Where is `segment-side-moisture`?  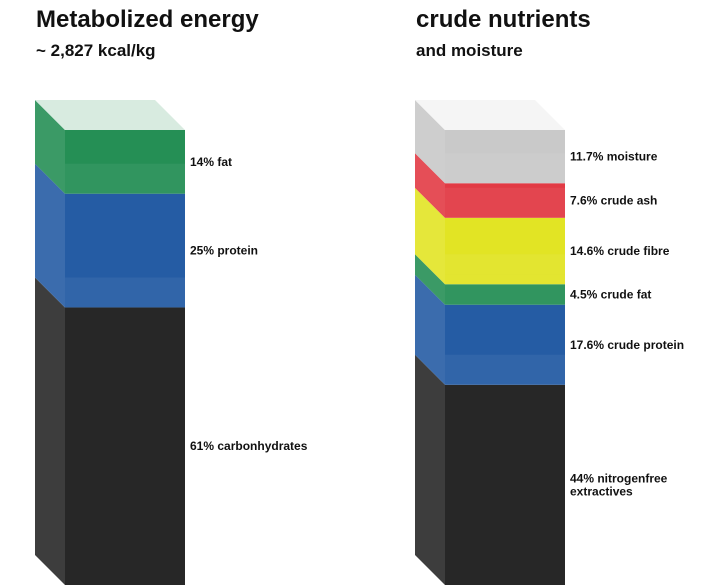
segment-side-moisture is located at coordinates (430, 142).